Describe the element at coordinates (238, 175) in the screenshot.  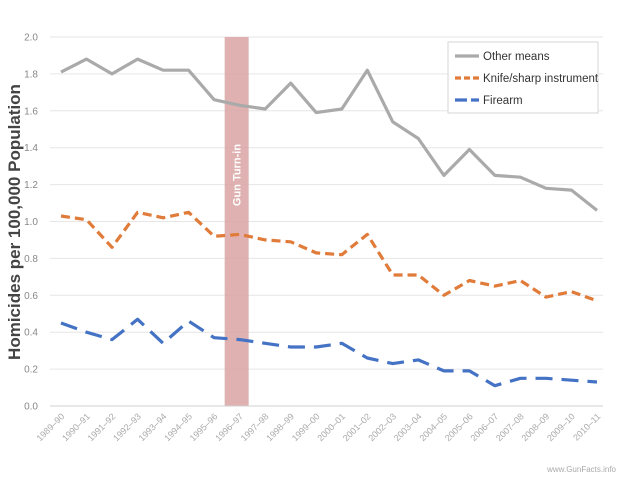
I see `gun-turn-in-label: Gun Turn-in` at that location.